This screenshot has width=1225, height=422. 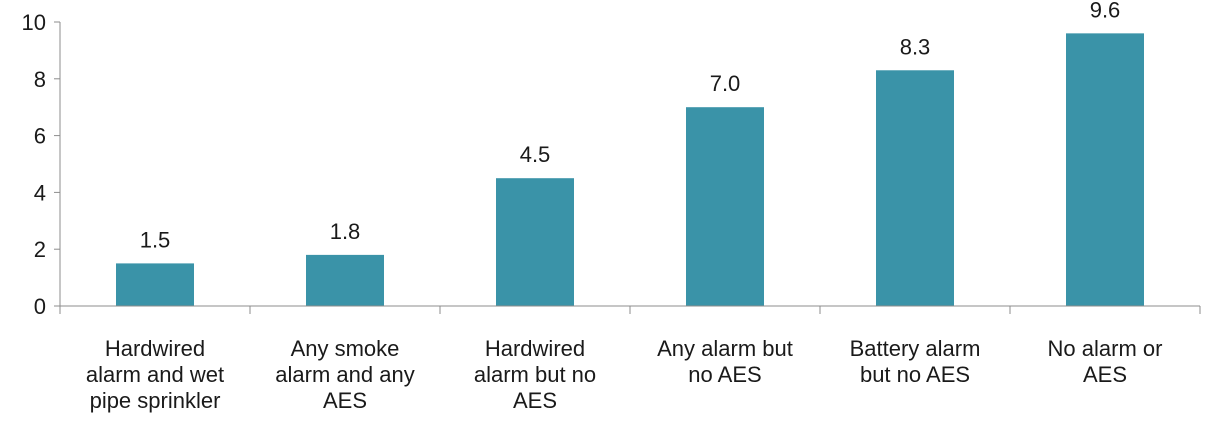 What do you see at coordinates (40, 249) in the screenshot?
I see `y-tick-label: 2` at bounding box center [40, 249].